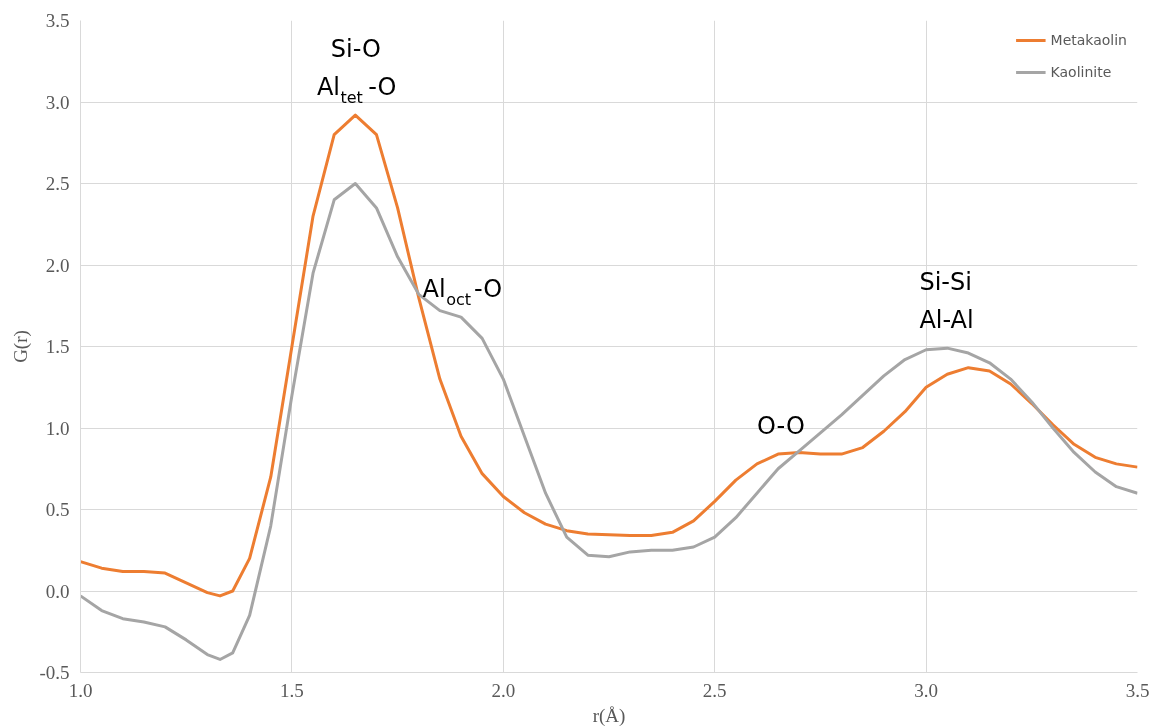  What do you see at coordinates (57, 346) in the screenshot?
I see `y-tick-label: 1.5` at bounding box center [57, 346].